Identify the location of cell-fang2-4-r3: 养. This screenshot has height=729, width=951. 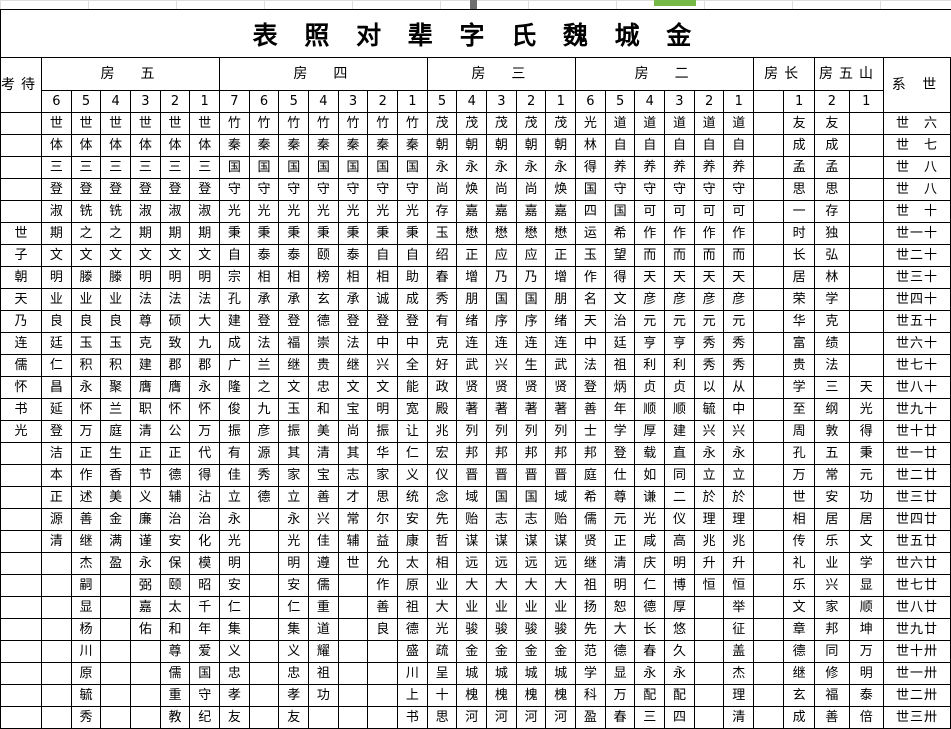
(650, 167).